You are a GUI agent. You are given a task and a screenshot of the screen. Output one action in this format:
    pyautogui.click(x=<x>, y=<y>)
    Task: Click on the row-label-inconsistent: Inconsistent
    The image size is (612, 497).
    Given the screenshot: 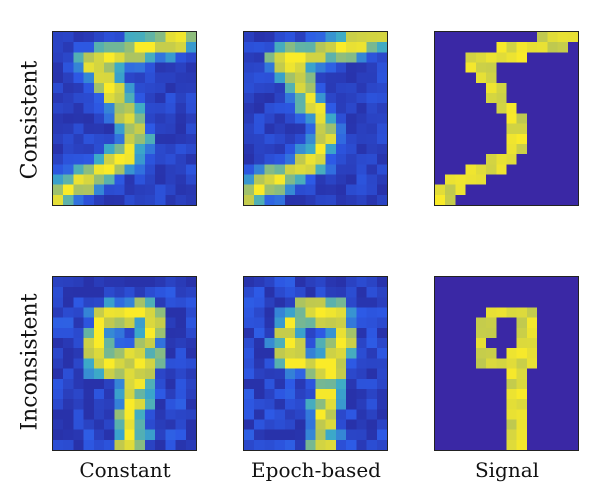 What is the action you would take?
    pyautogui.click(x=30, y=362)
    